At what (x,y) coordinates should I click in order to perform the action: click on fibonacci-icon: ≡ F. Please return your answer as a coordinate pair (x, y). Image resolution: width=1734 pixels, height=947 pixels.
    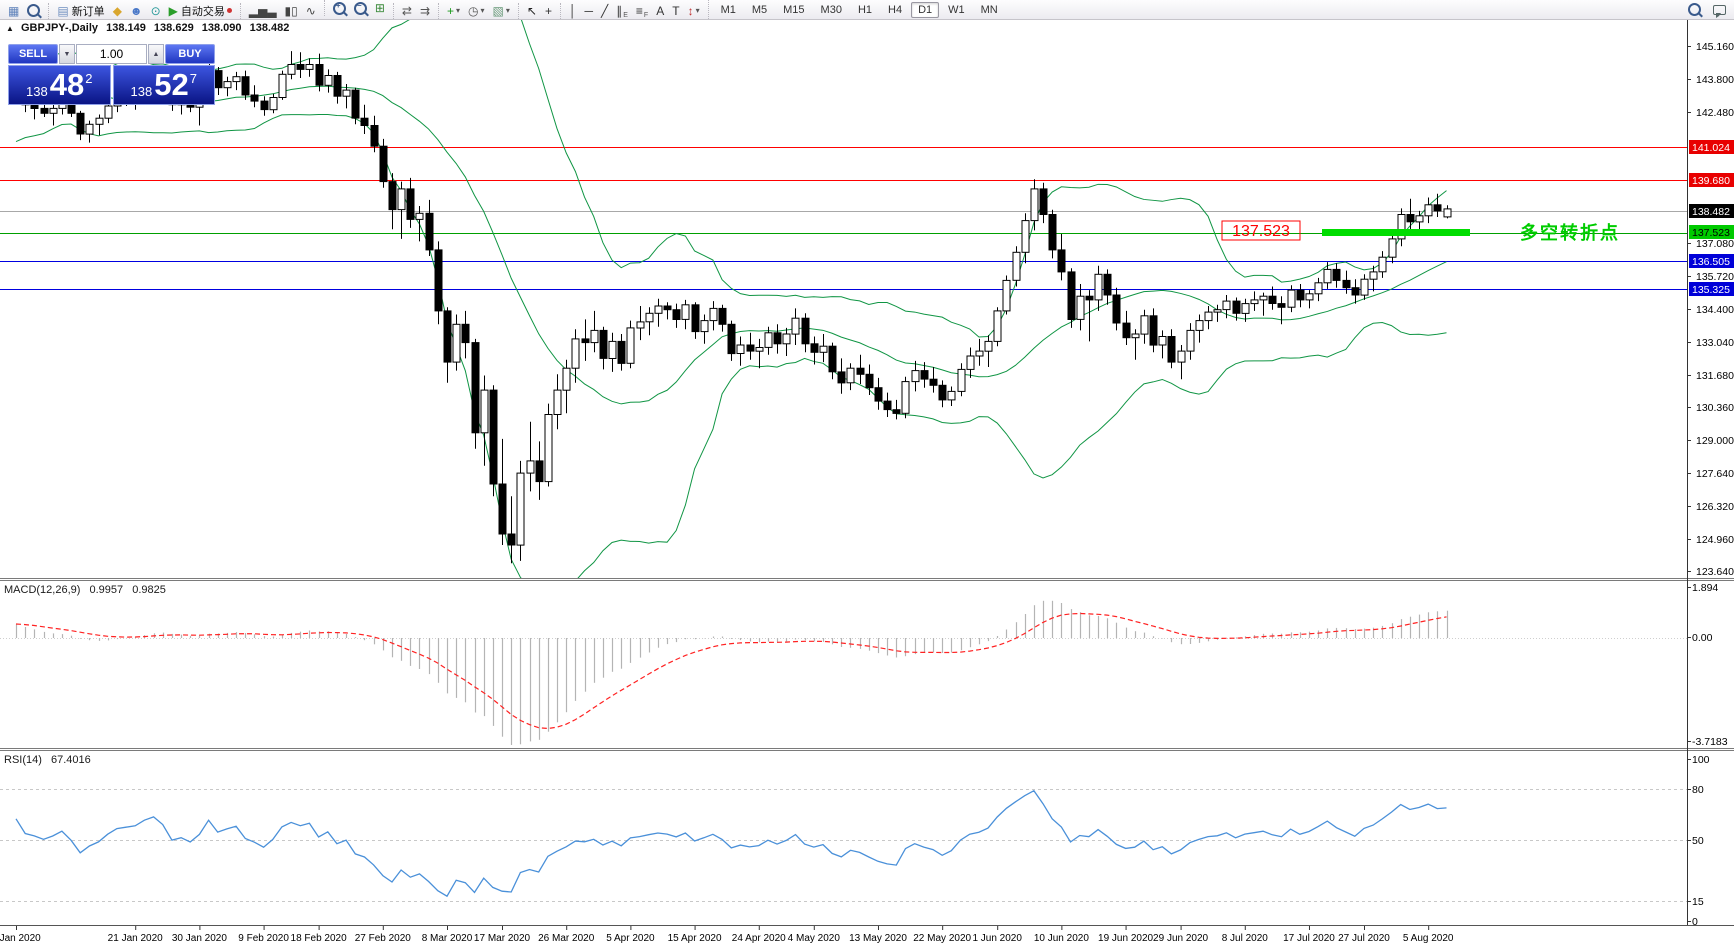
    Looking at the image, I should click on (642, 11).